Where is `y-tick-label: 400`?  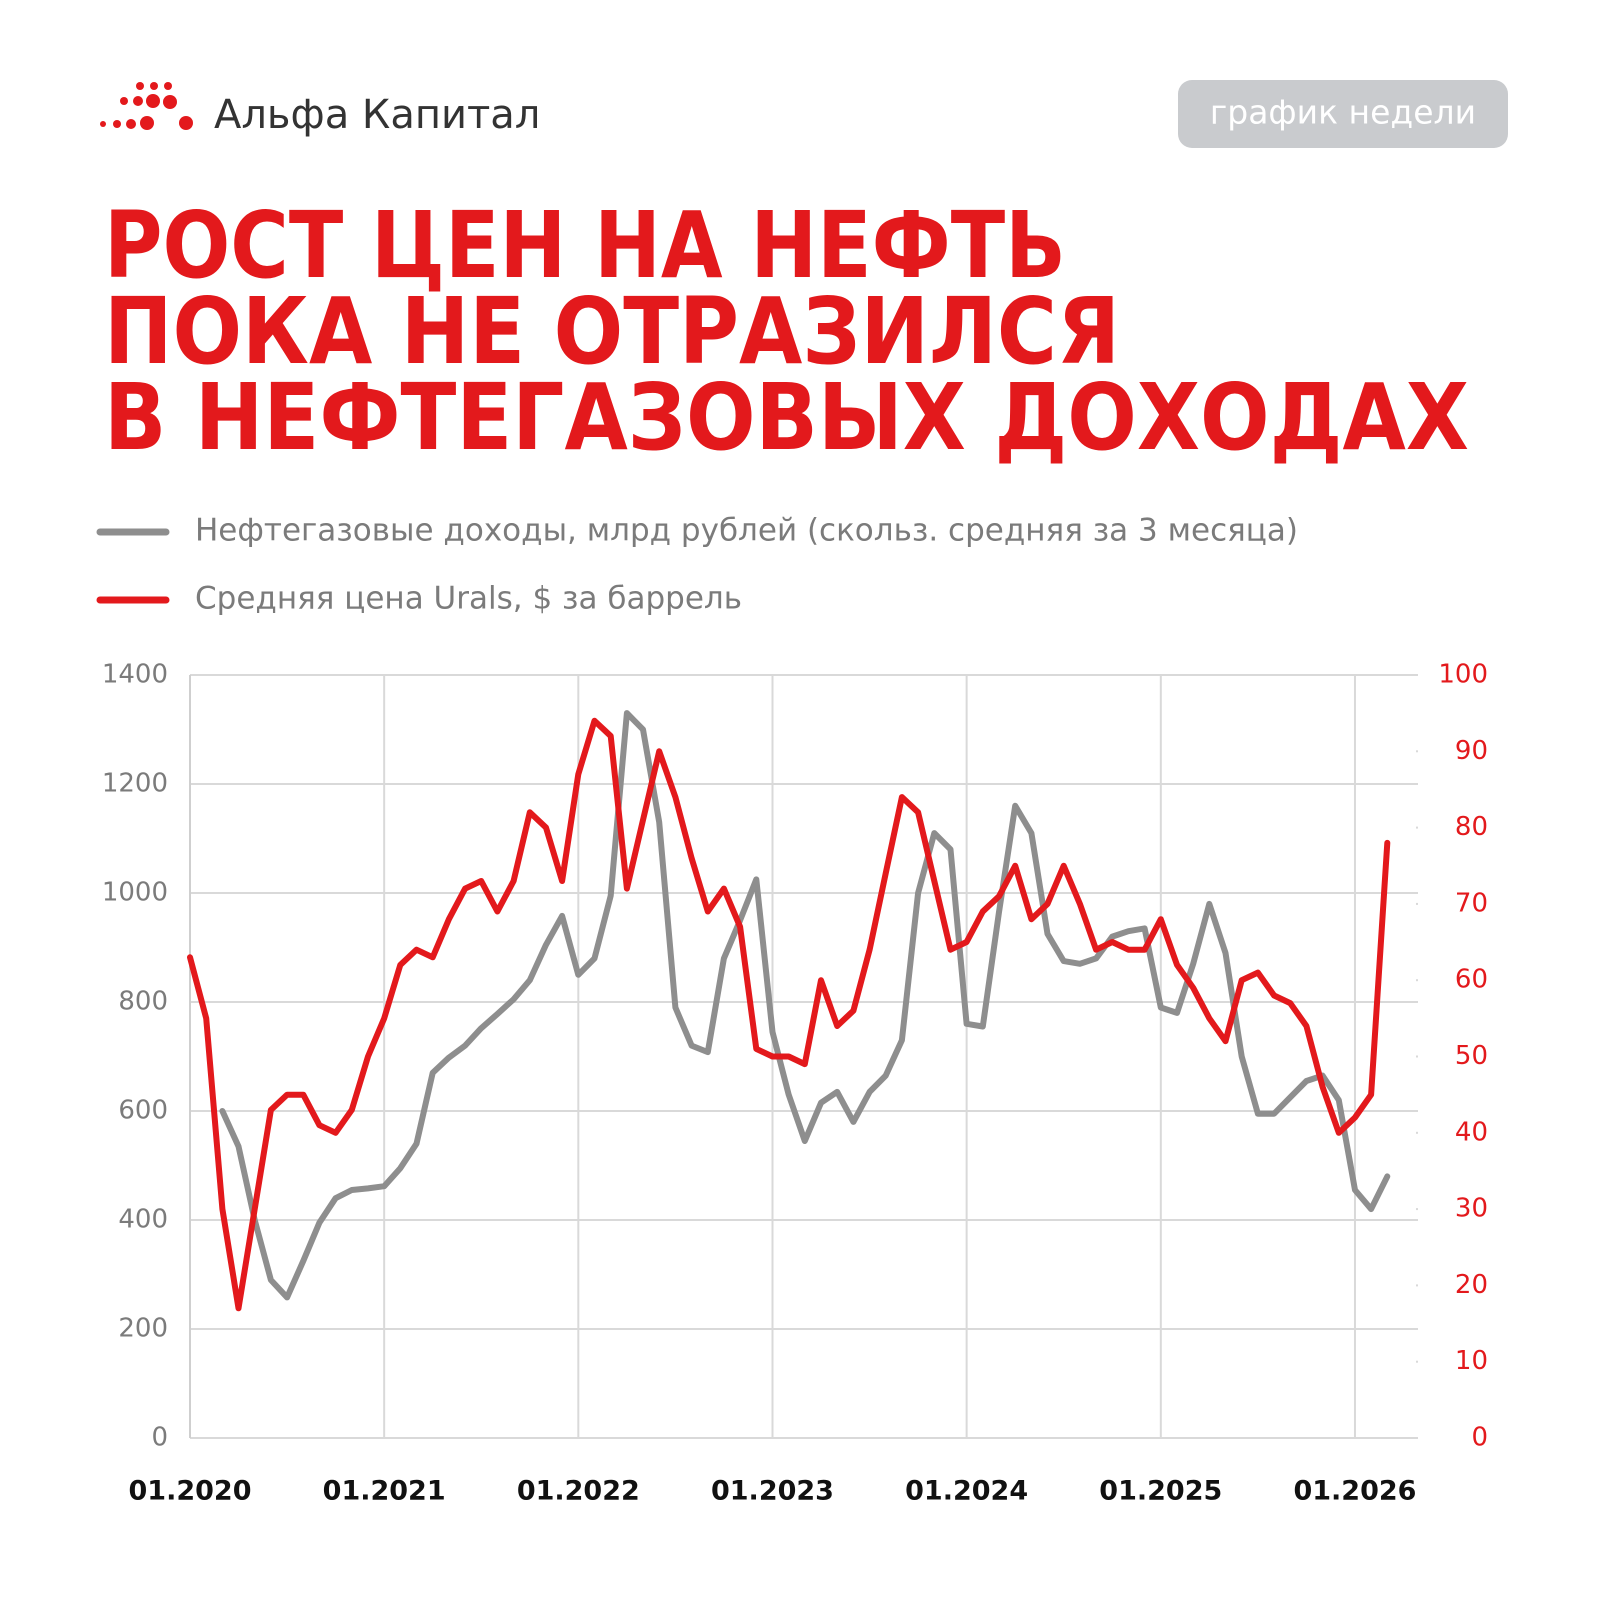
y-tick-label: 400 is located at coordinates (143, 1220).